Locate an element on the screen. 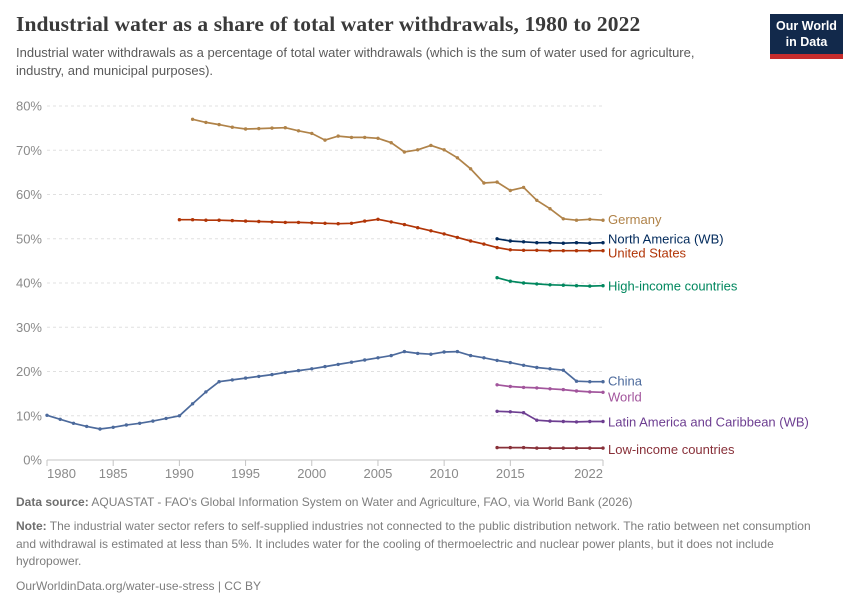 The image size is (850, 602). series-label-world: World is located at coordinates (625, 396).